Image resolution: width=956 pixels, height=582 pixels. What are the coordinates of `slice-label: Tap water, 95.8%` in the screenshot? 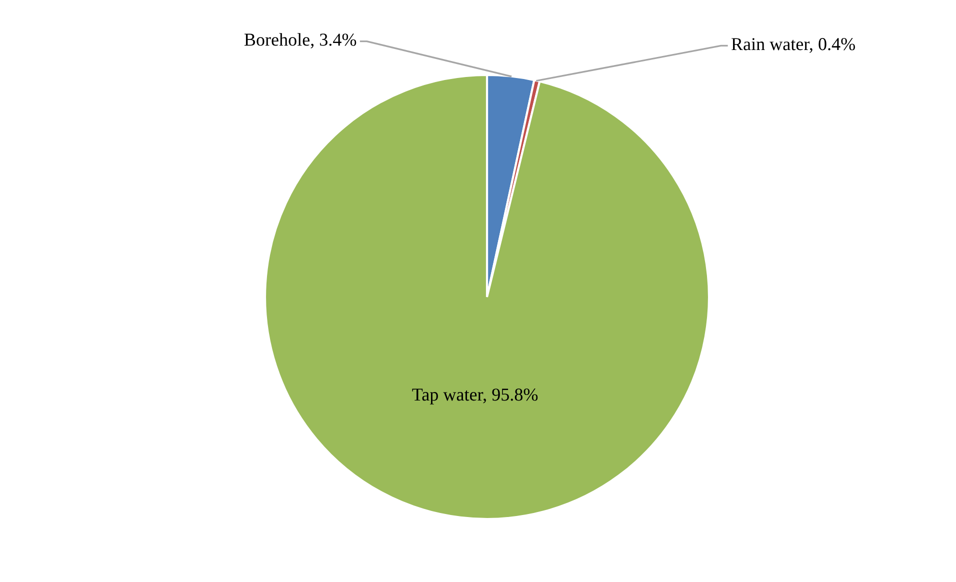 It's located at (475, 396).